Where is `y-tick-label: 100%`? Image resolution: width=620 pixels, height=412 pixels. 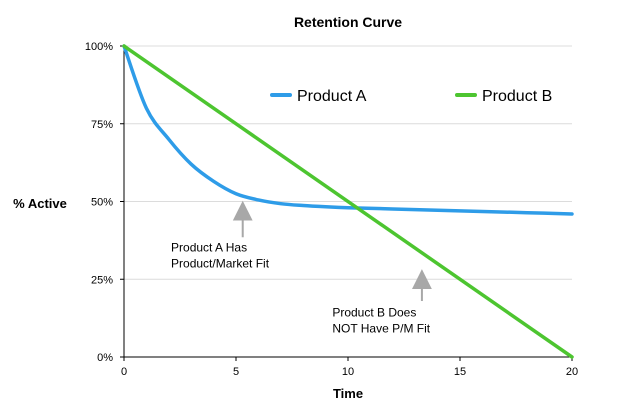 y-tick-label: 100% is located at coordinates (99, 47).